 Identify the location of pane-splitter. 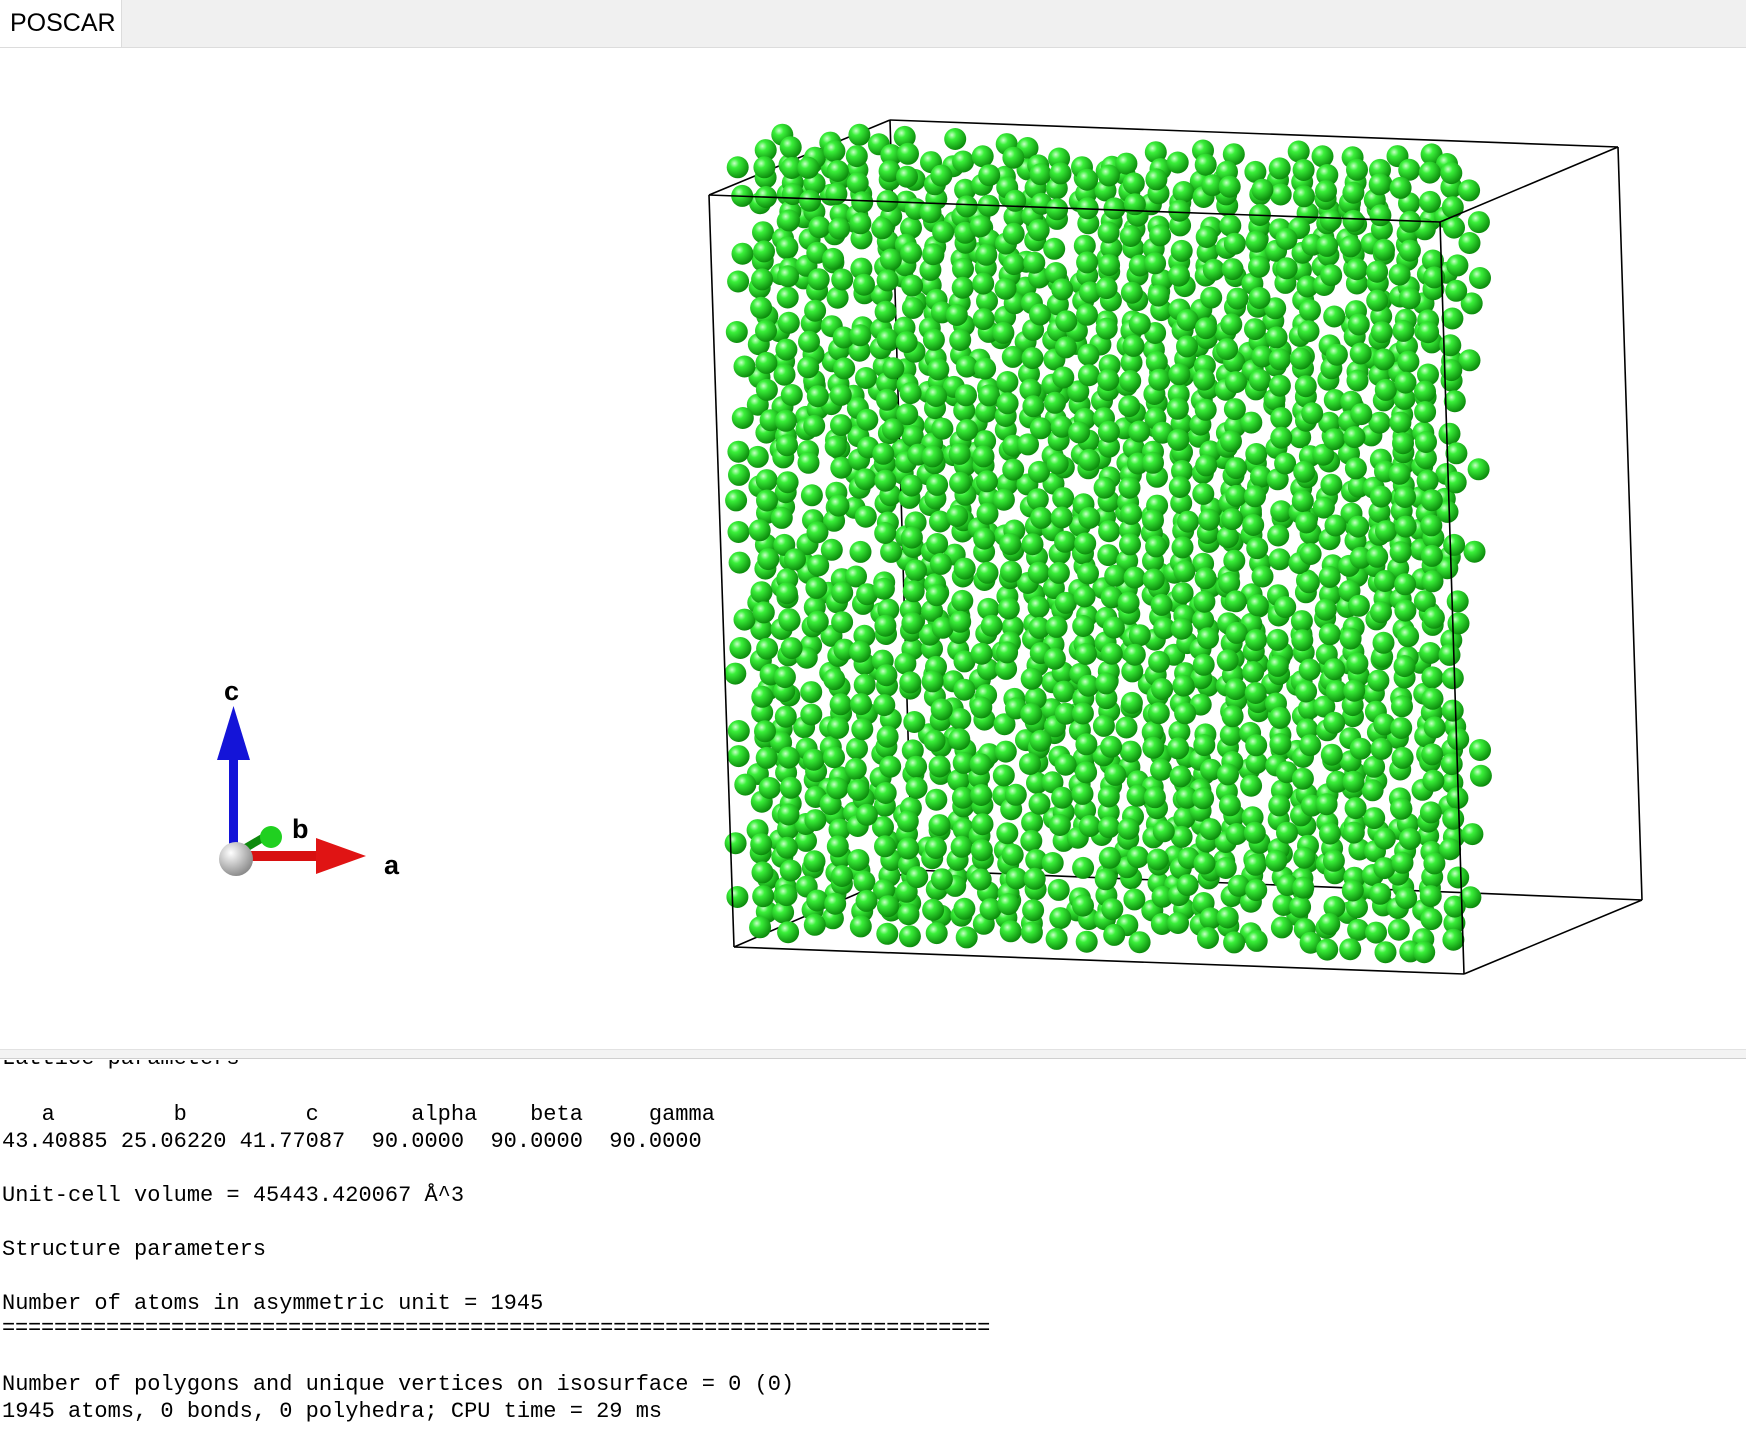
(873, 1054).